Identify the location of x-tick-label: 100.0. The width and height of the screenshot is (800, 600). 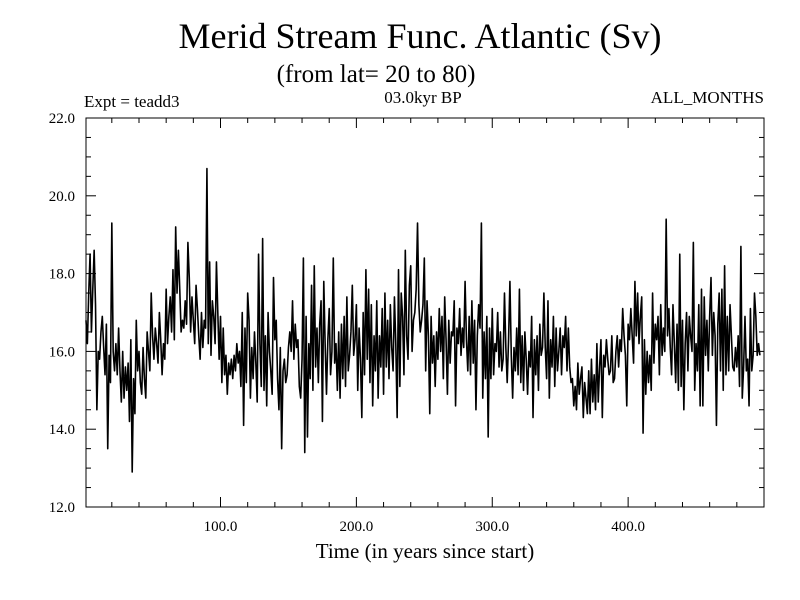
(221, 527).